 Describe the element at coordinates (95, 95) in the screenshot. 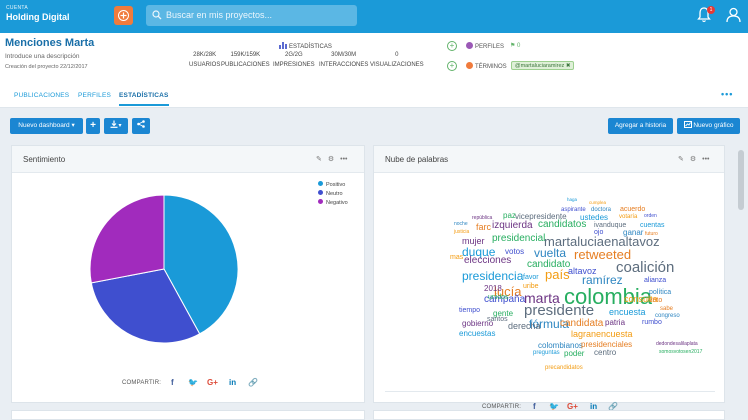

I see `tab-perfiles: PERFILES` at that location.